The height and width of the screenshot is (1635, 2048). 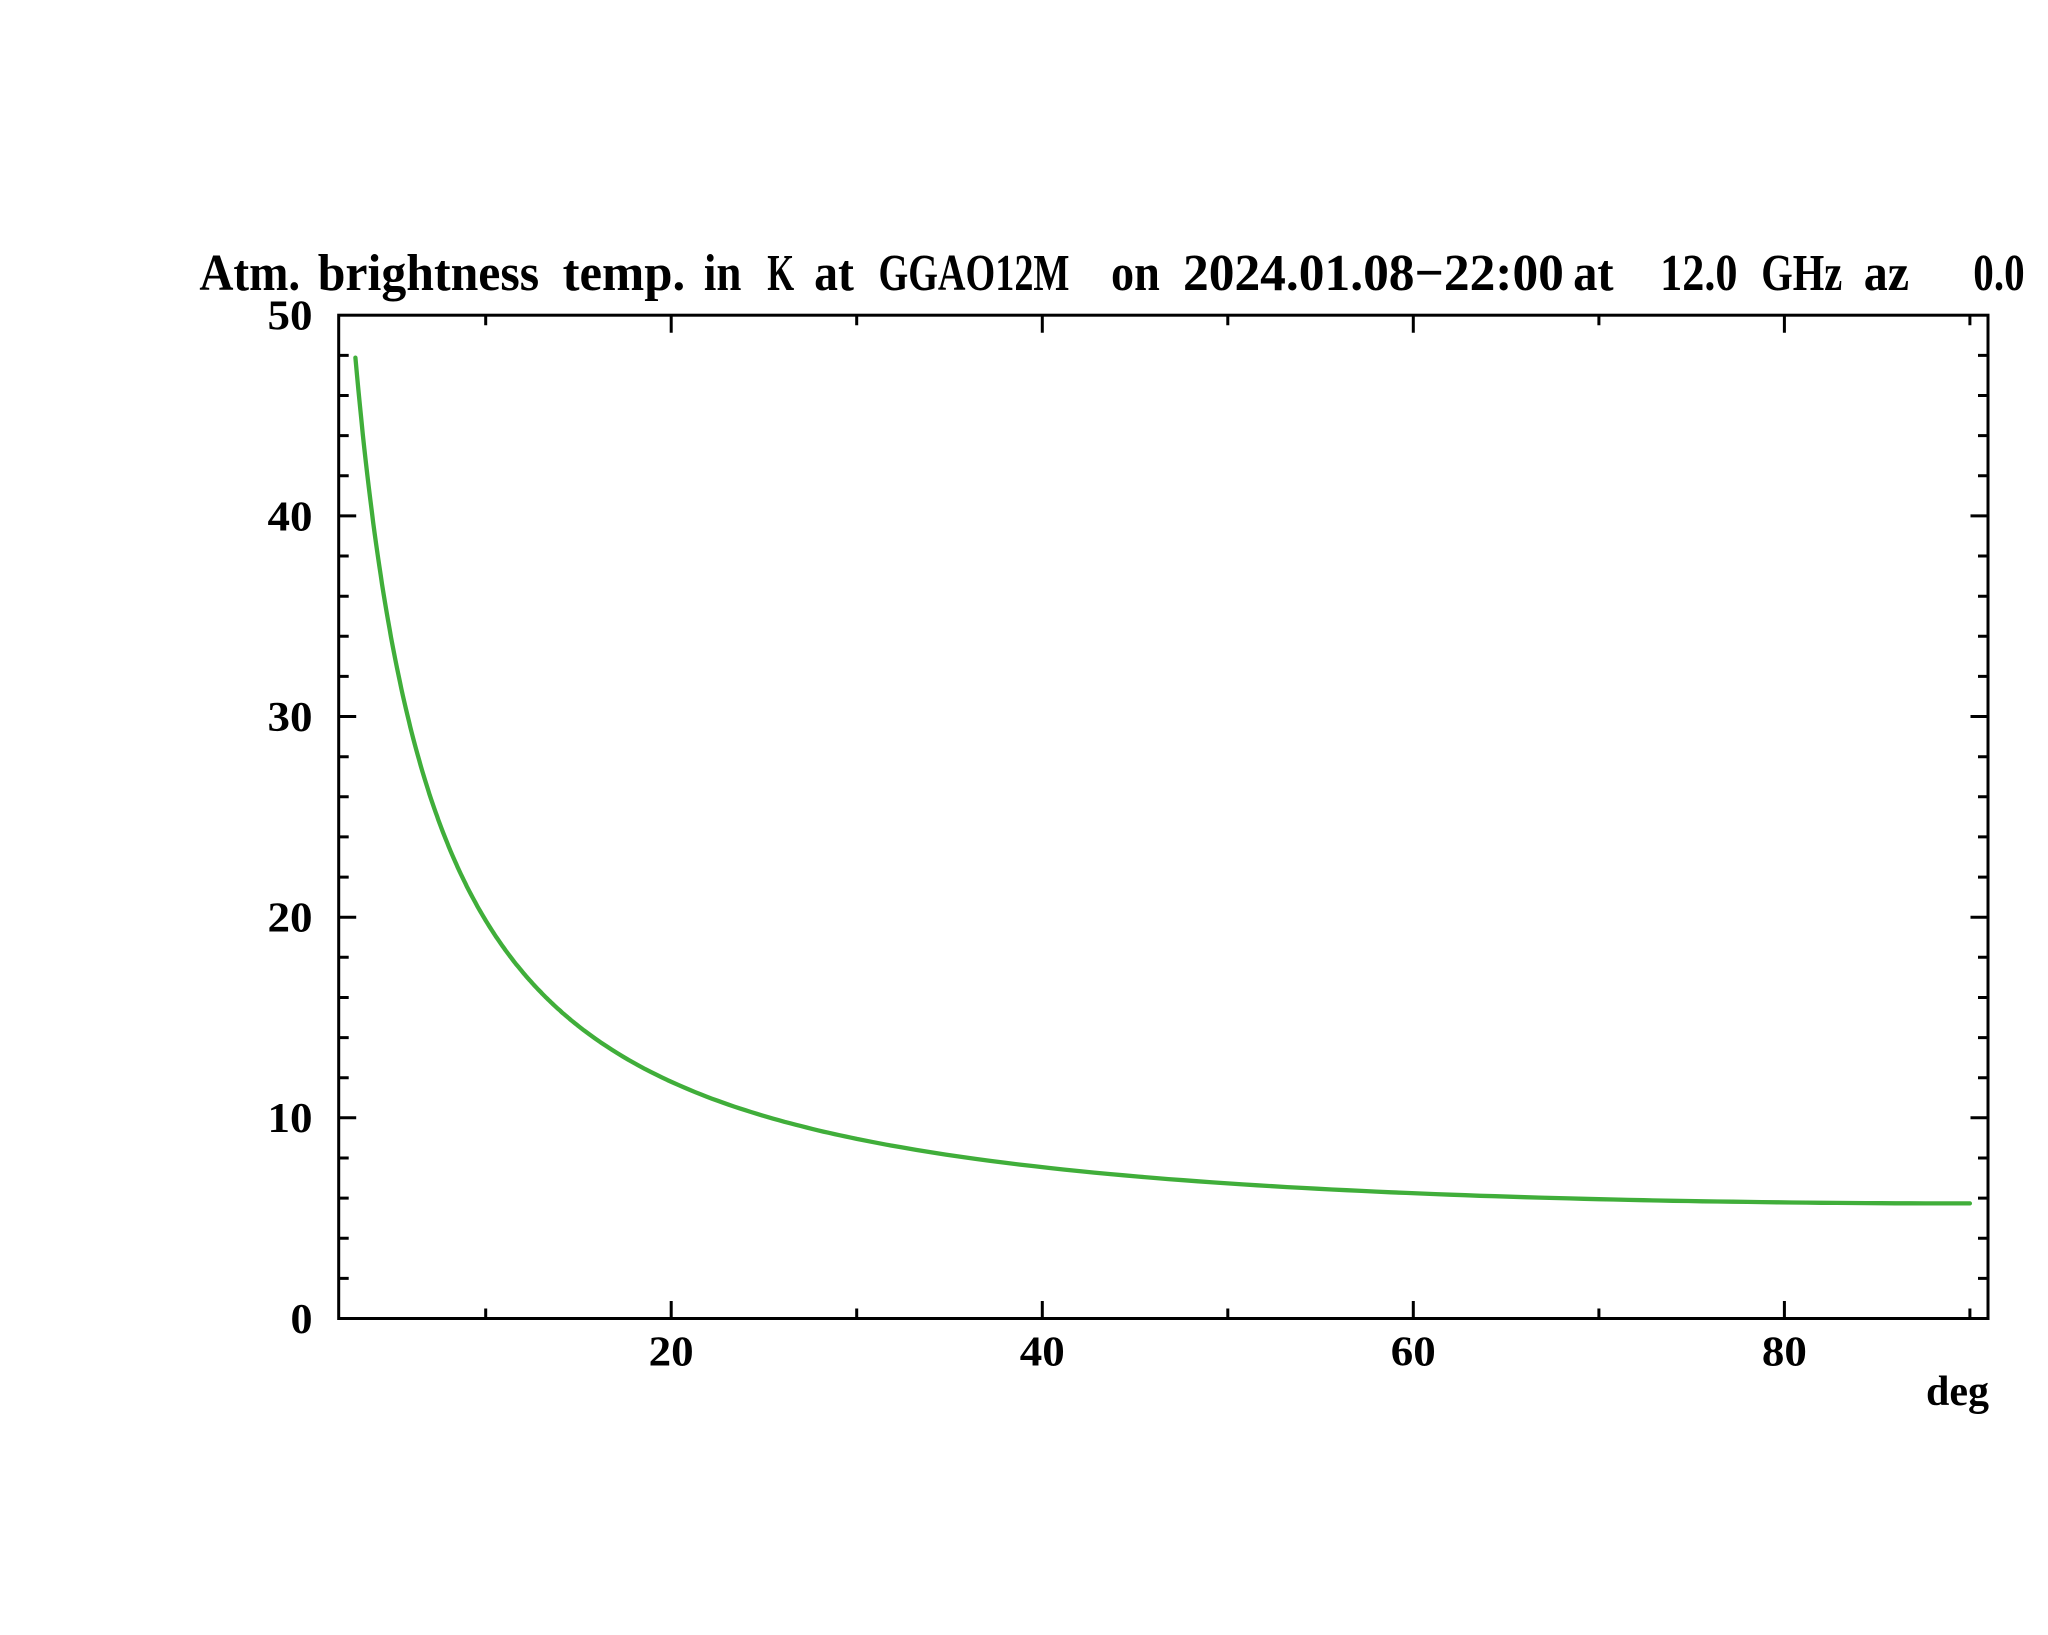 What do you see at coordinates (1698, 273) in the screenshot?
I see `svg-text: 12.0` at bounding box center [1698, 273].